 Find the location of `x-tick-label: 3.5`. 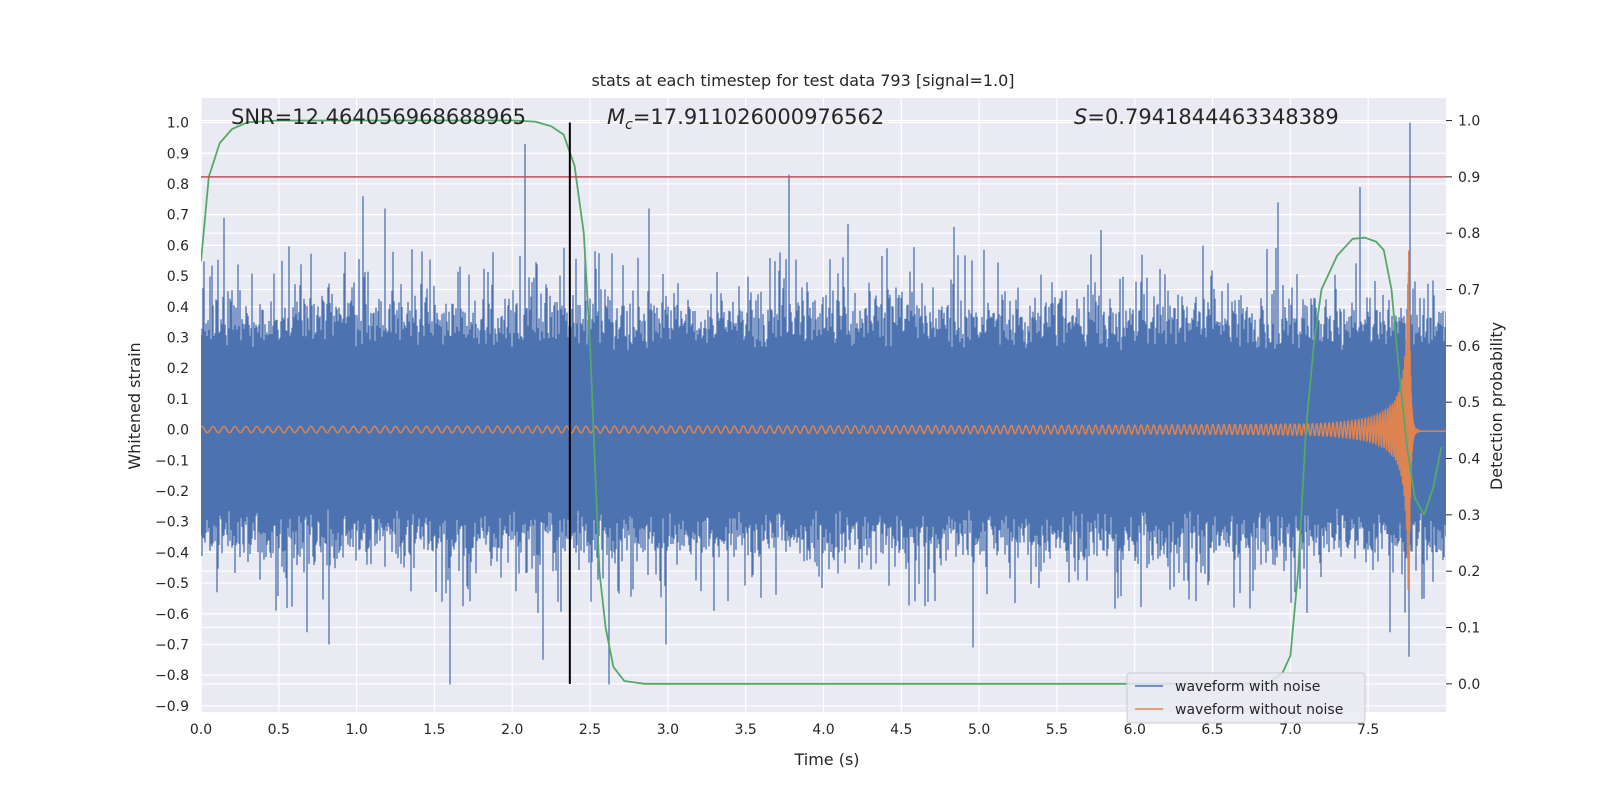

x-tick-label: 3.5 is located at coordinates (746, 730).